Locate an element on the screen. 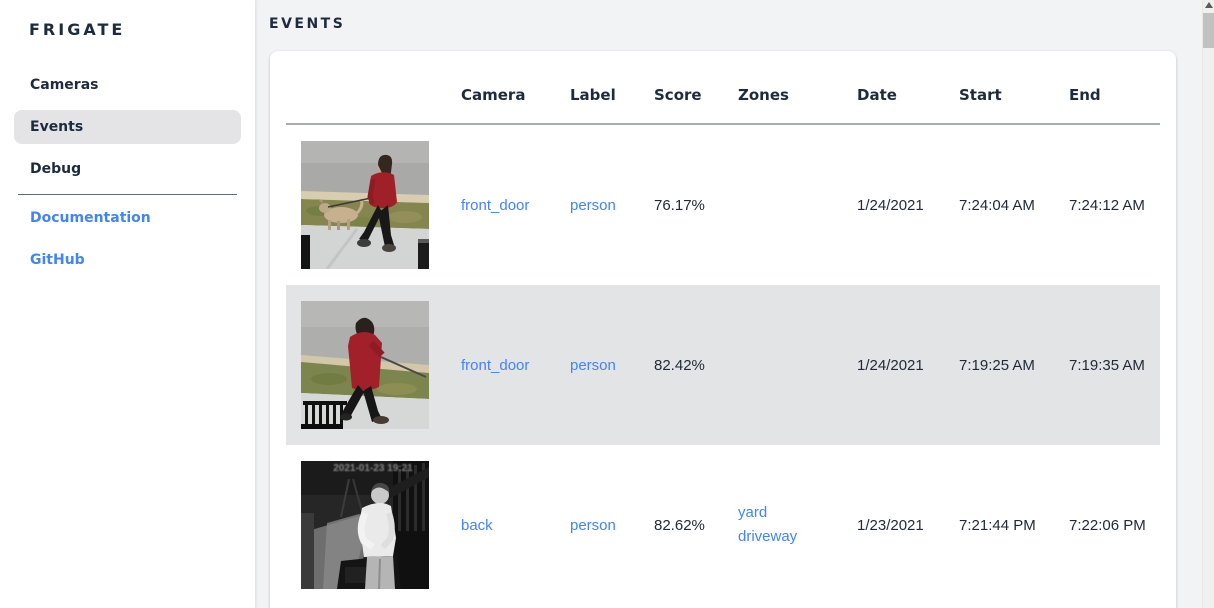 Image resolution: width=1214 pixels, height=608 pixels. start-value: 7:19:25 AM is located at coordinates (997, 365).